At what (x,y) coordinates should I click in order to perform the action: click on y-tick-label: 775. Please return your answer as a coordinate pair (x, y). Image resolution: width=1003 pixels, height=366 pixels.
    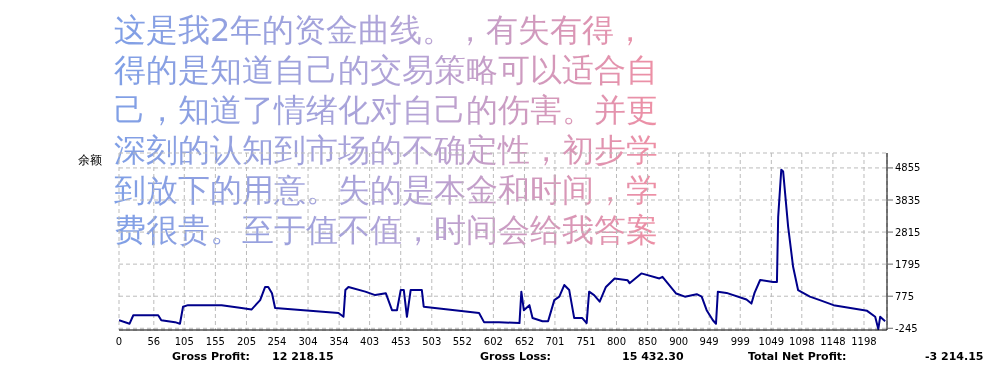
    Looking at the image, I should click on (905, 296).